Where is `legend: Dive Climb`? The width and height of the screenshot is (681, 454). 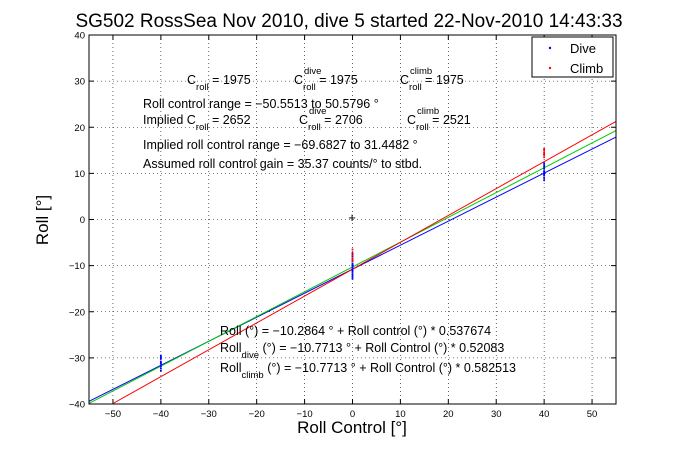 legend: Dive Climb is located at coordinates (572, 57).